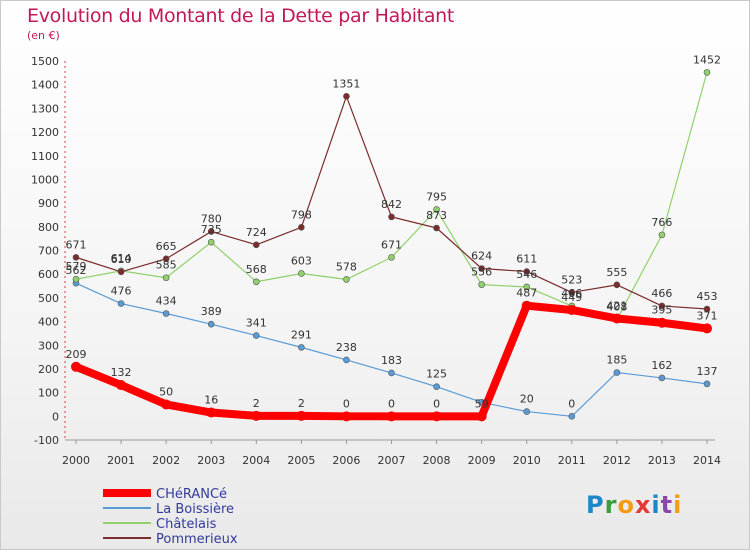  I want to click on data-label-pommerieux: 798, so click(301, 214).